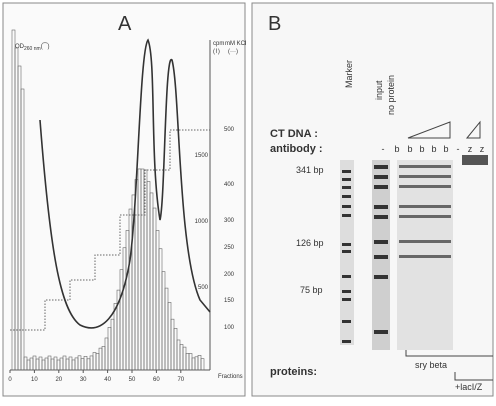 The height and width of the screenshot is (406, 496). What do you see at coordinates (349, 74) in the screenshot?
I see `marker-label: Marker` at bounding box center [349, 74].